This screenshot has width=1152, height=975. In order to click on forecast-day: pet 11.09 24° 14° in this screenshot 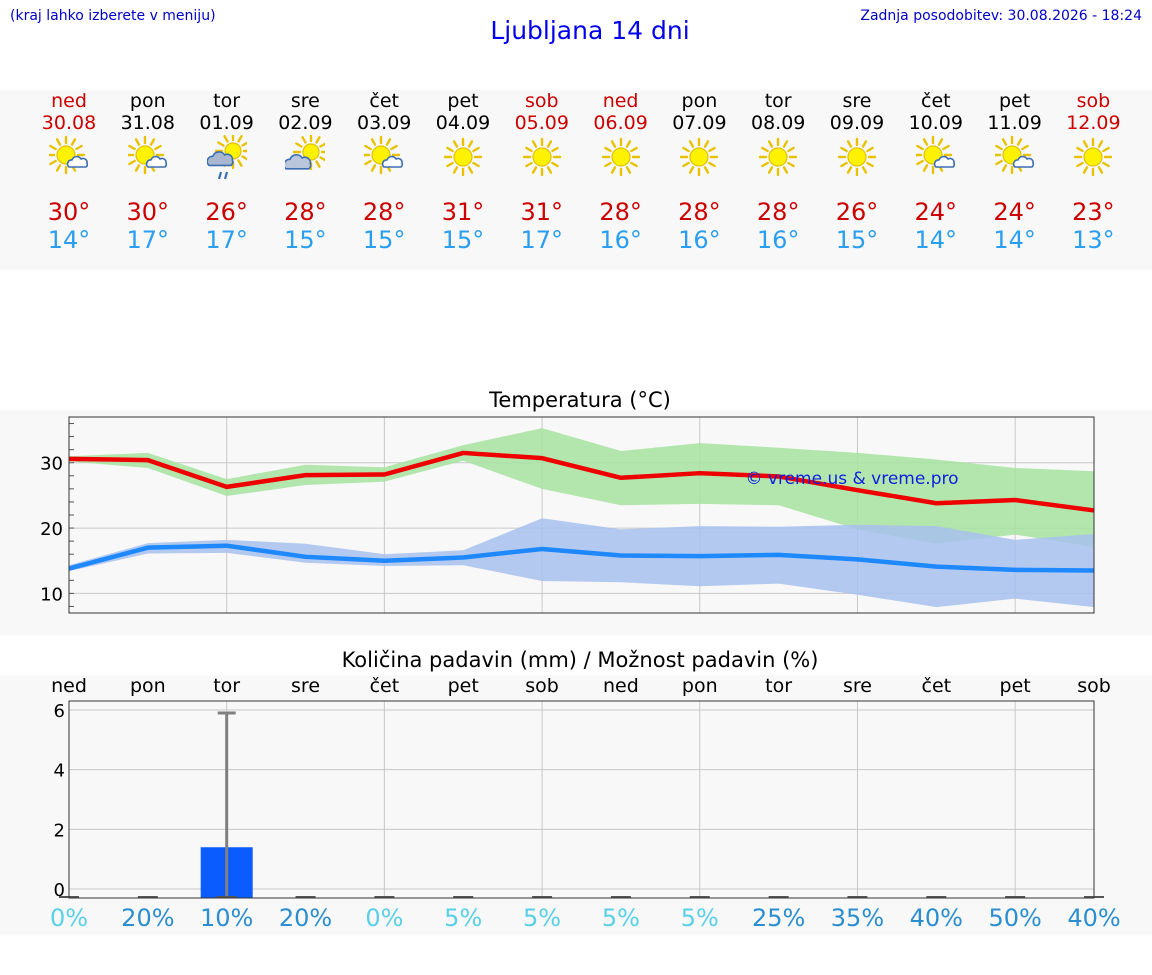, I will do `click(1015, 180)`.